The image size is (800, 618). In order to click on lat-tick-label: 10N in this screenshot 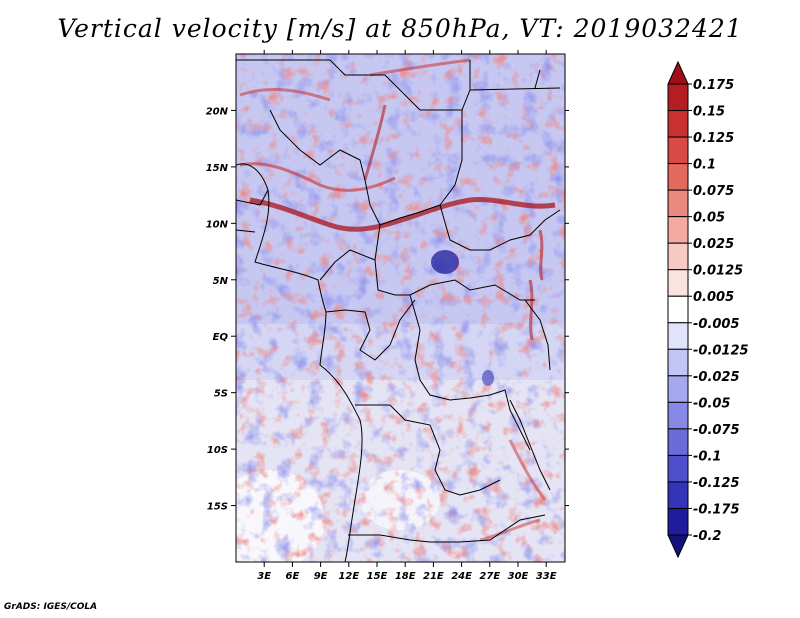, I will do `click(217, 224)`.